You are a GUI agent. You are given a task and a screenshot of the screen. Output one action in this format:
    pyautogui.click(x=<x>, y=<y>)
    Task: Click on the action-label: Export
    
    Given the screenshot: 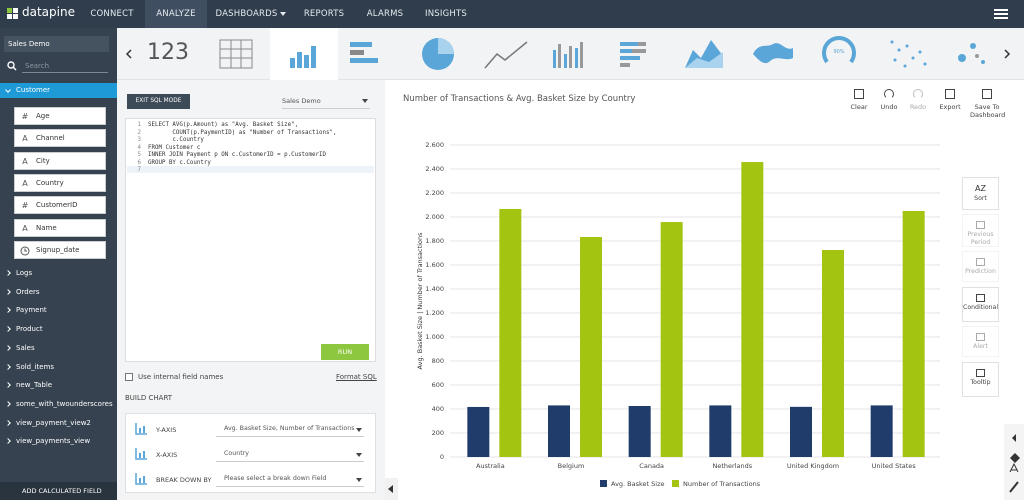 What is the action you would take?
    pyautogui.click(x=950, y=107)
    